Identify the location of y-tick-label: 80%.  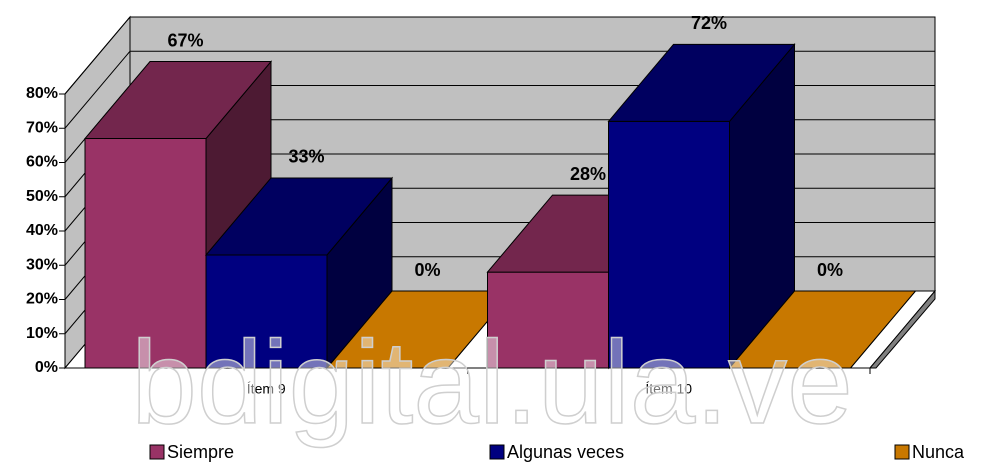
(42, 93).